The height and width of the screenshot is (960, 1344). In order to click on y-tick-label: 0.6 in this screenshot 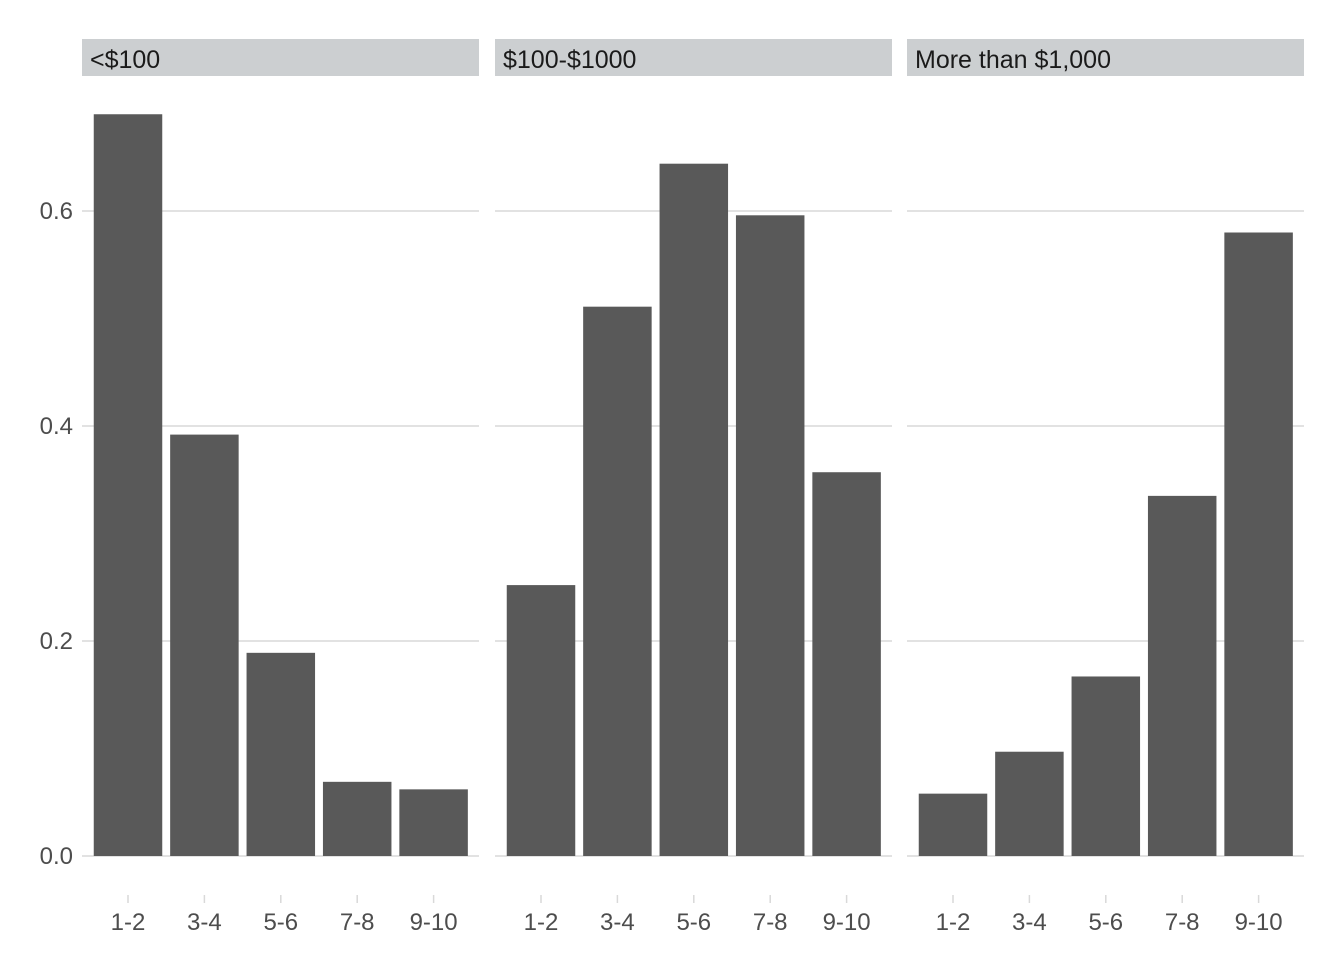, I will do `click(56, 211)`.